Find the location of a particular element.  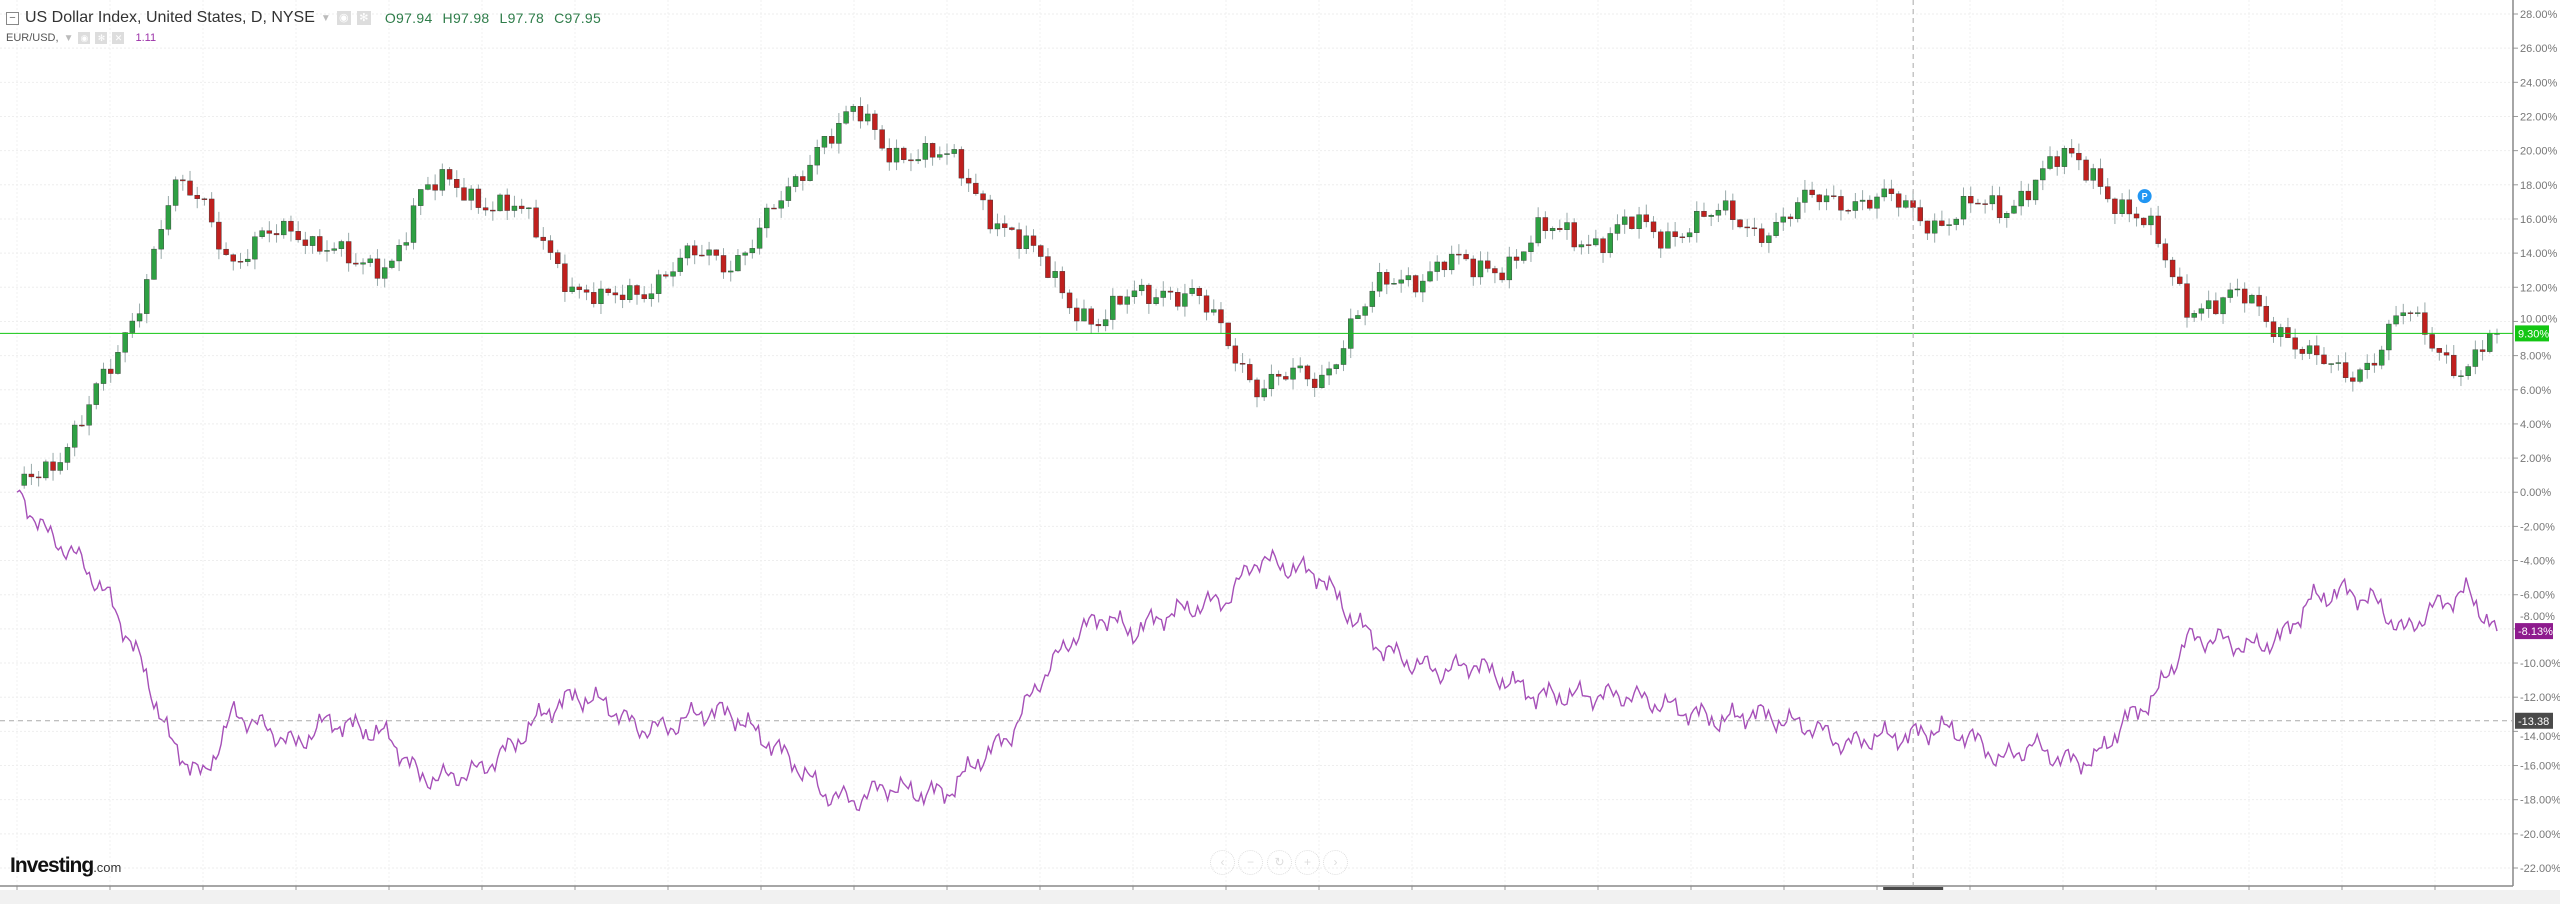

investing-logo: Investing.com is located at coordinates (66, 865).